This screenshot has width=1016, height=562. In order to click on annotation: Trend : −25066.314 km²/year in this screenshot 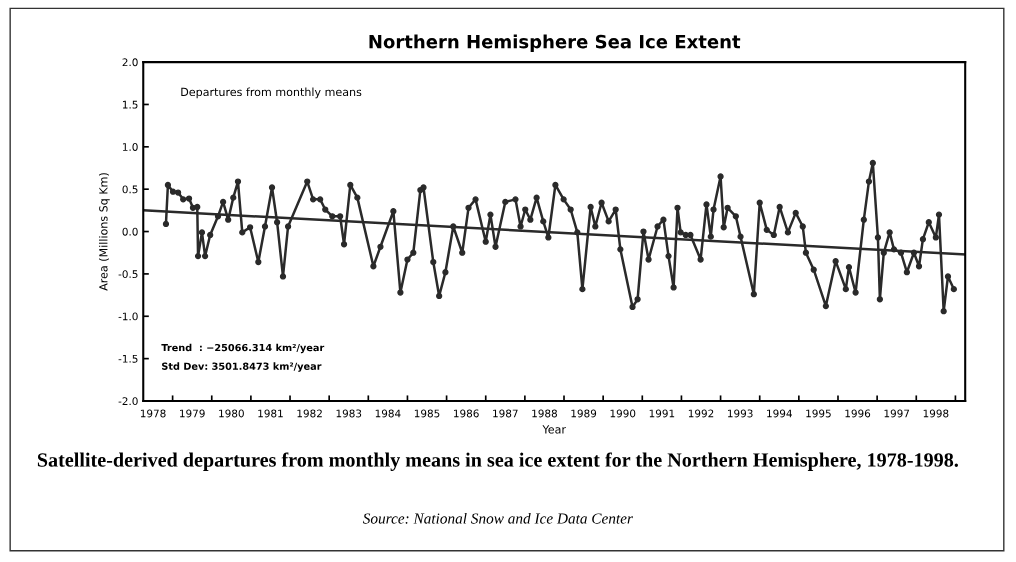, I will do `click(243, 348)`.